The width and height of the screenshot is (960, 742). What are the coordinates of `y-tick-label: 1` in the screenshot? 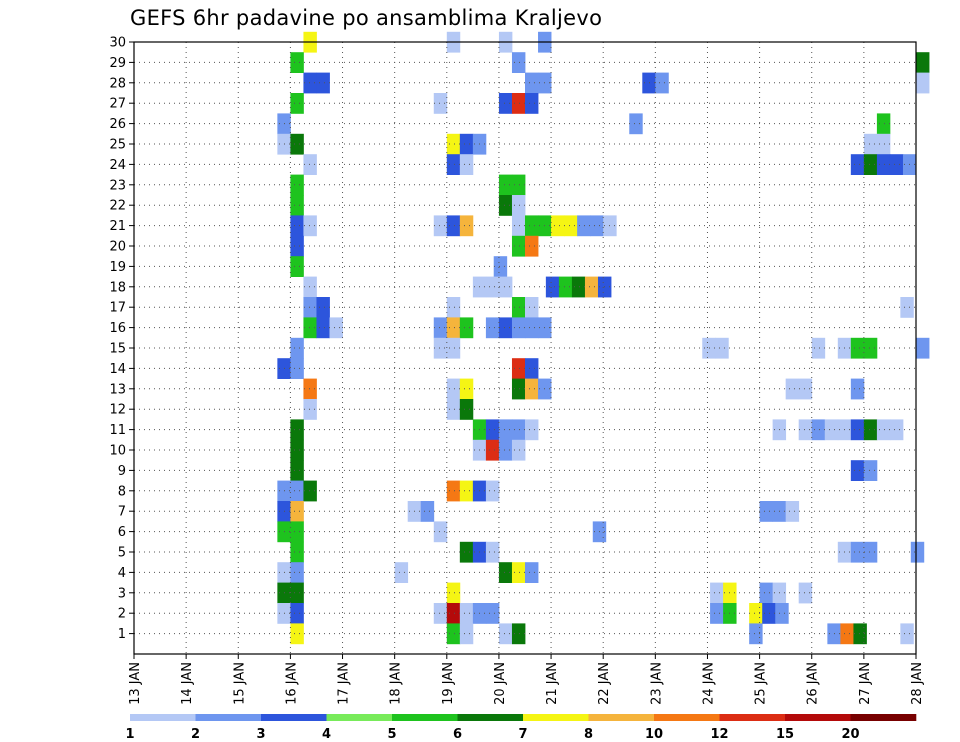 It's located at (122, 634).